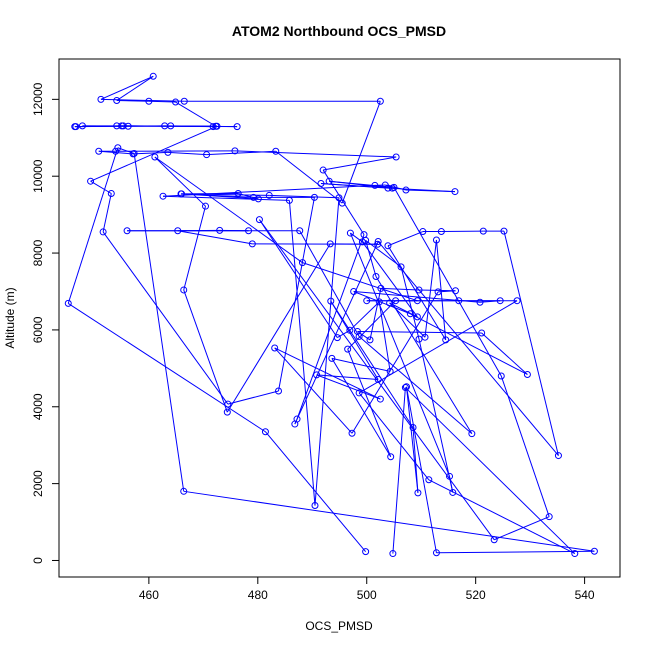 This screenshot has height=650, width=650. Describe the element at coordinates (38, 252) in the screenshot. I see `y-tick-label: 8000` at that location.